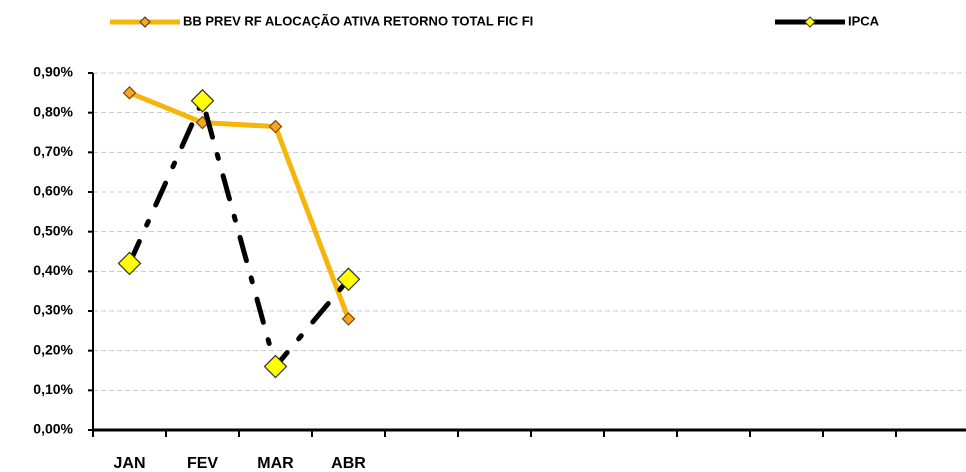 This screenshot has width=966, height=472. Describe the element at coordinates (53, 151) in the screenshot. I see `y-tick-label: 0,70%` at that location.